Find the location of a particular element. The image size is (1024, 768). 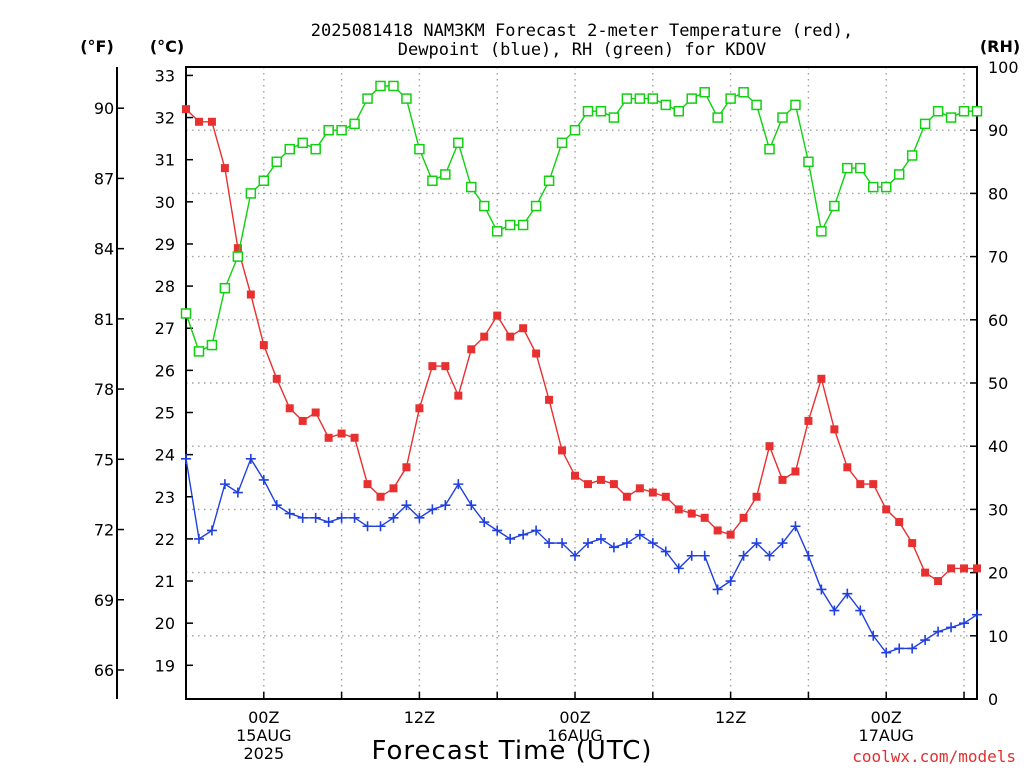

chart-title-line2: Dewpoint (blue), RH (green) for KDOV is located at coordinates (582, 50).